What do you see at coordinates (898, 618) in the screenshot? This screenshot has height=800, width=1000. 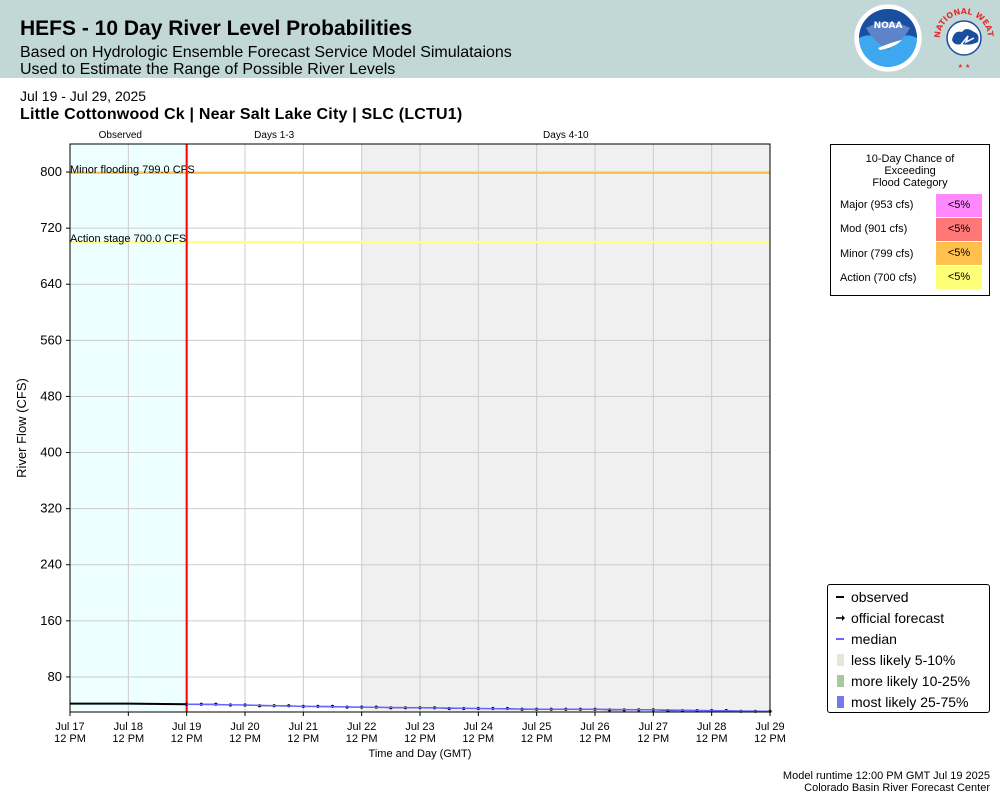 I see `legend-label-official-forecast: official forecast` at bounding box center [898, 618].